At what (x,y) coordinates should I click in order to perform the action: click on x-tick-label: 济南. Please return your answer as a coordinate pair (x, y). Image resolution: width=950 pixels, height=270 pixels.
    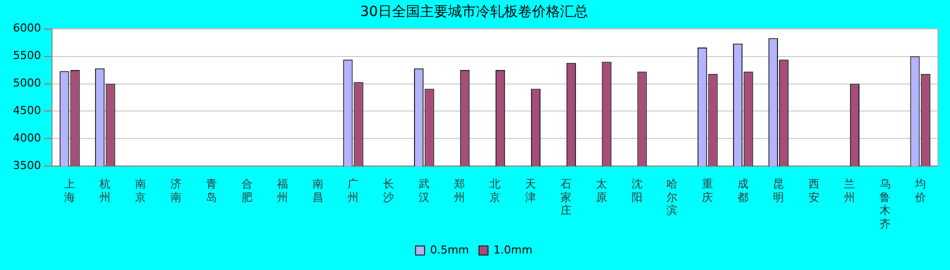
    Looking at the image, I should click on (176, 191).